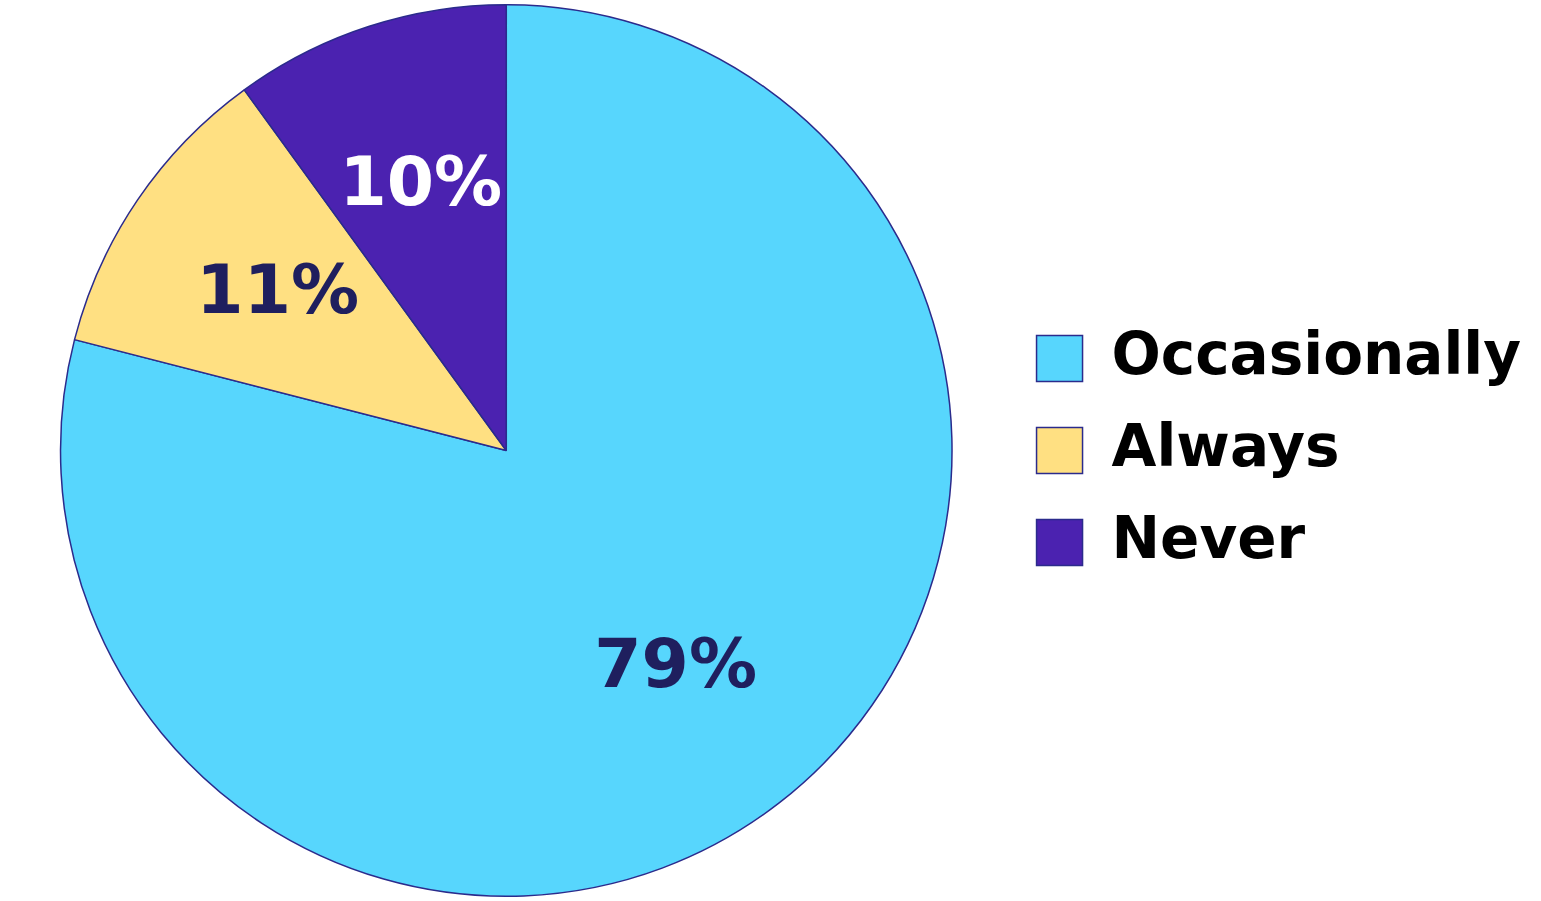 This screenshot has width=1541, height=901. Describe the element at coordinates (676, 663) in the screenshot. I see `data-label: 79%` at that location.